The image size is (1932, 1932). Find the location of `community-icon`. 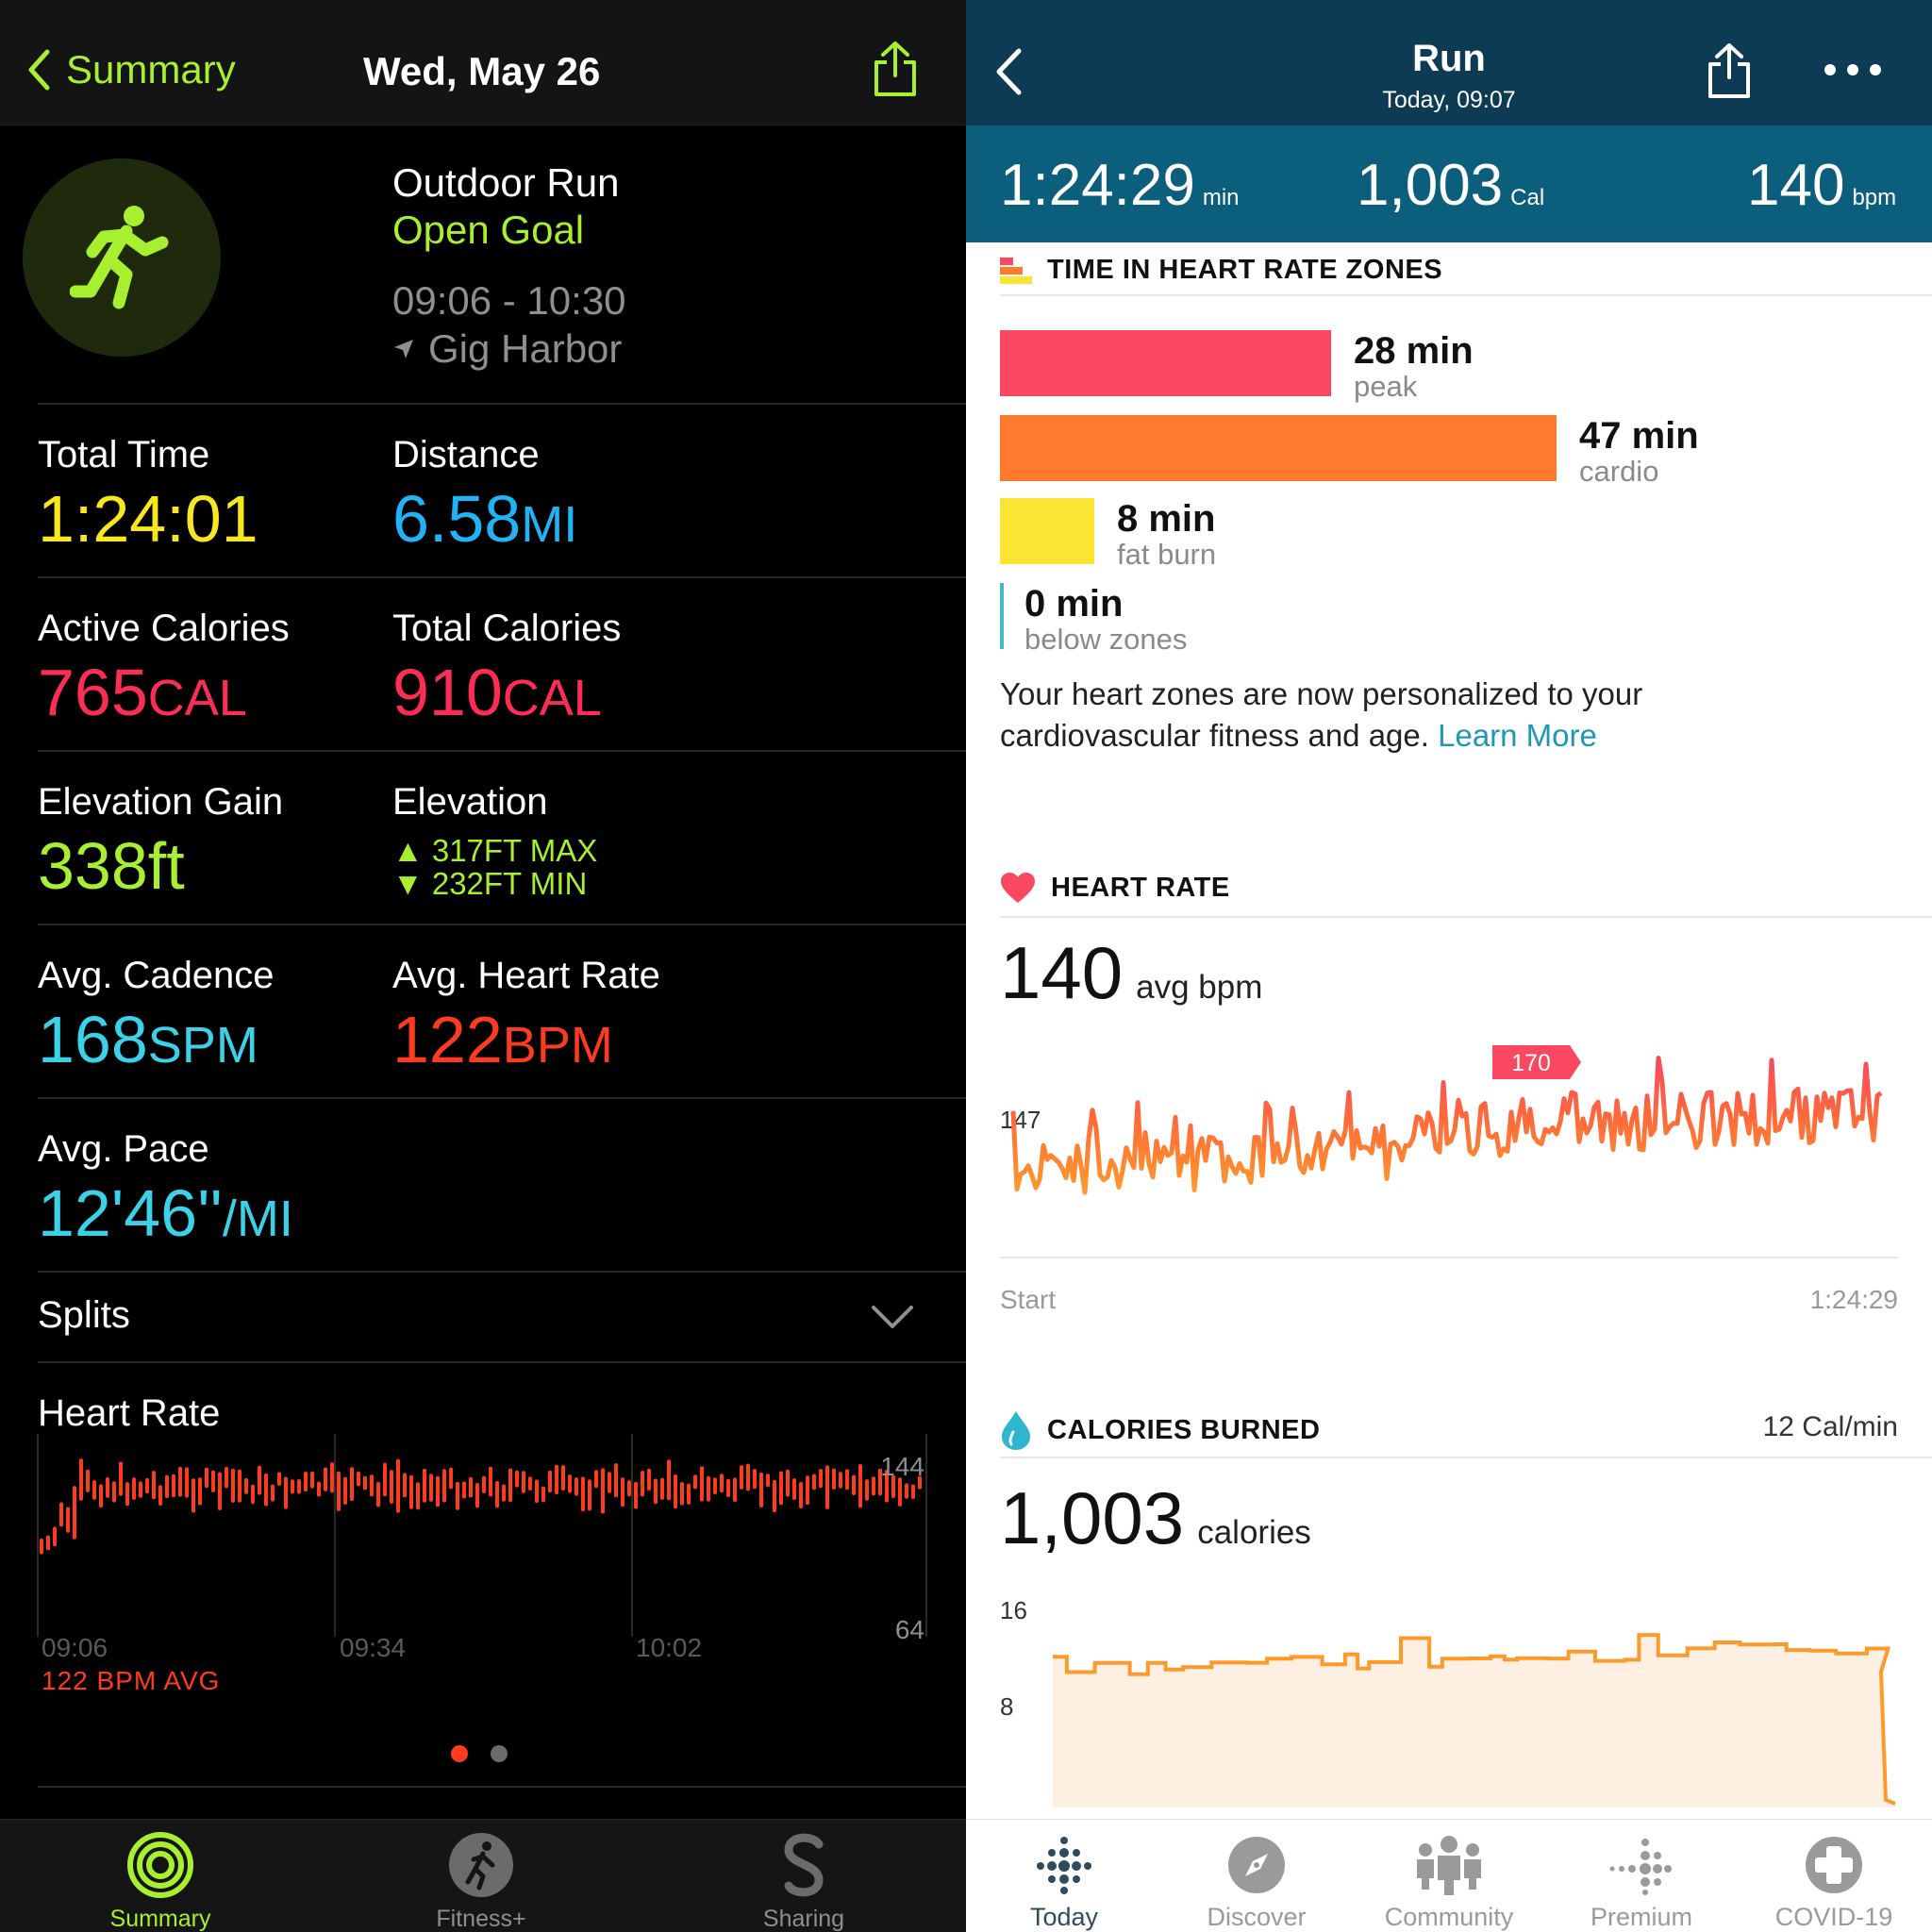

community-icon is located at coordinates (1449, 1866).